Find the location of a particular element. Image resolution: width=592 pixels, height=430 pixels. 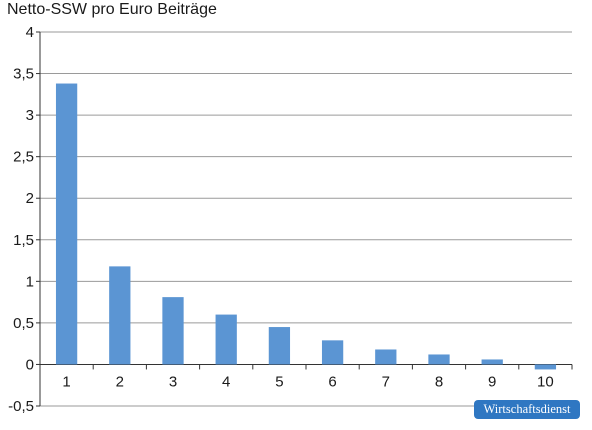

chart-title: Netto-SSW pro Euro Beiträge is located at coordinates (112, 9).